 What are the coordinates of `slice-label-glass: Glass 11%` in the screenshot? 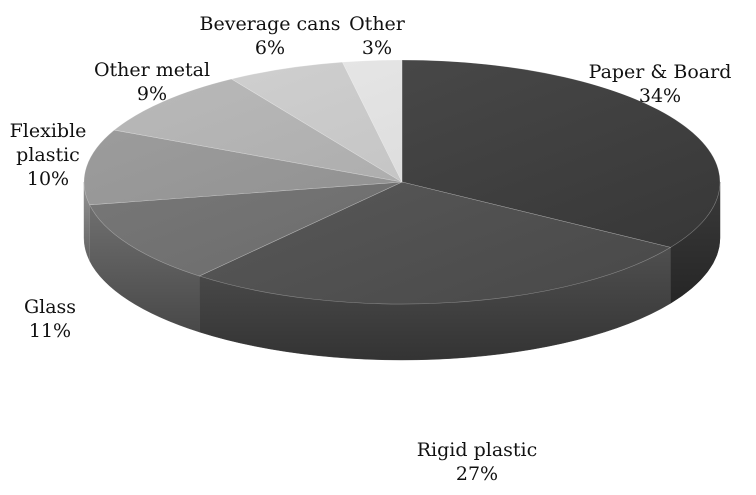 It's located at (50, 319).